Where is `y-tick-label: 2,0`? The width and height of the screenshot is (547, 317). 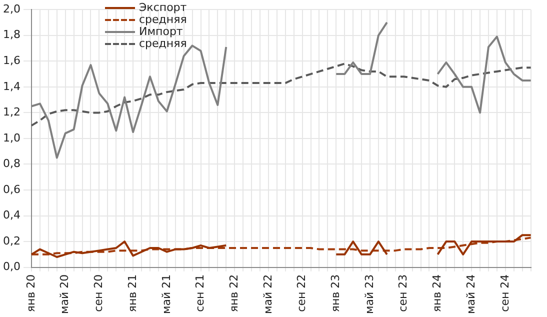 y-tick-label: 2,0 is located at coordinates (11, 9).